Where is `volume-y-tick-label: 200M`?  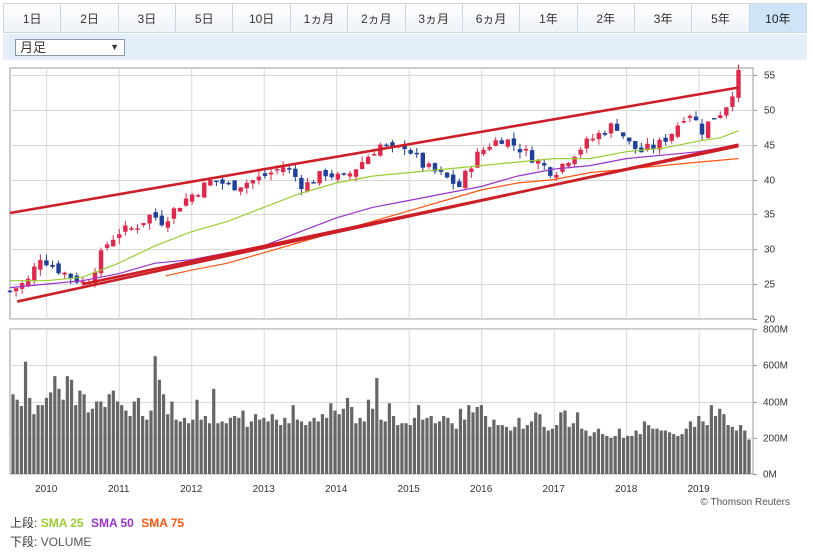 volume-y-tick-label: 200M is located at coordinates (775, 439).